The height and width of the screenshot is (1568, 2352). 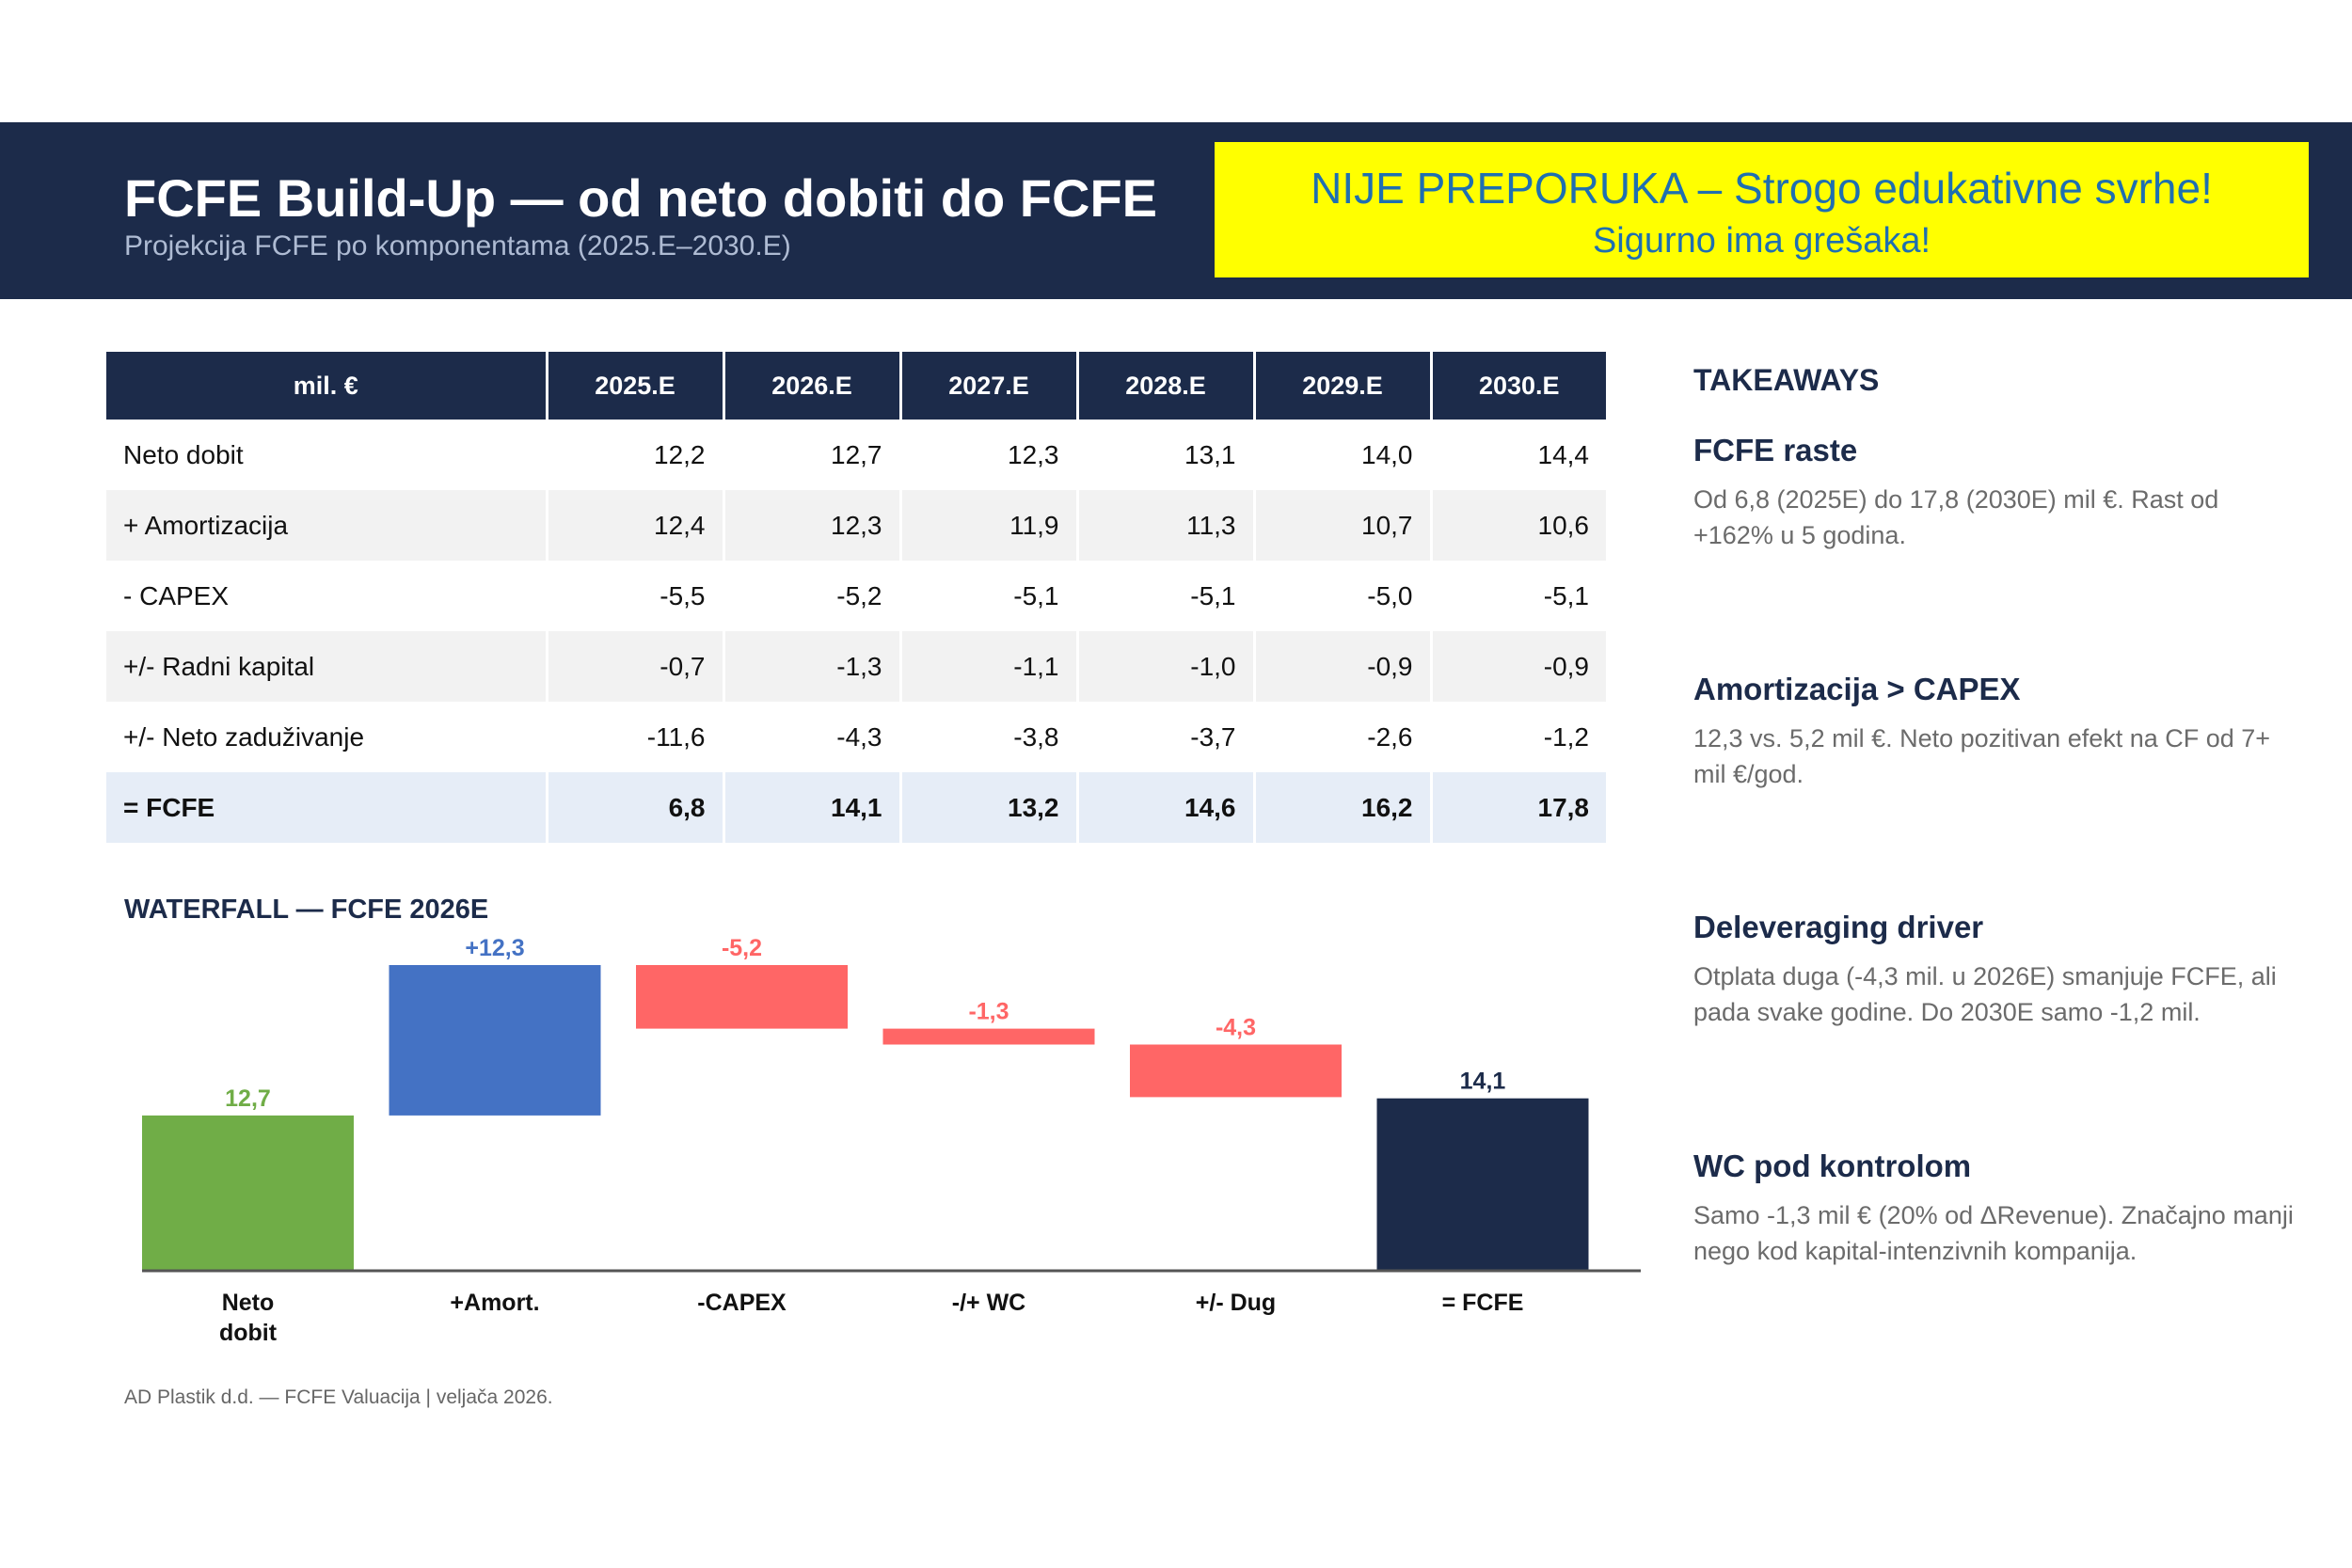 I want to click on table-cell: -1,1, so click(x=987, y=666).